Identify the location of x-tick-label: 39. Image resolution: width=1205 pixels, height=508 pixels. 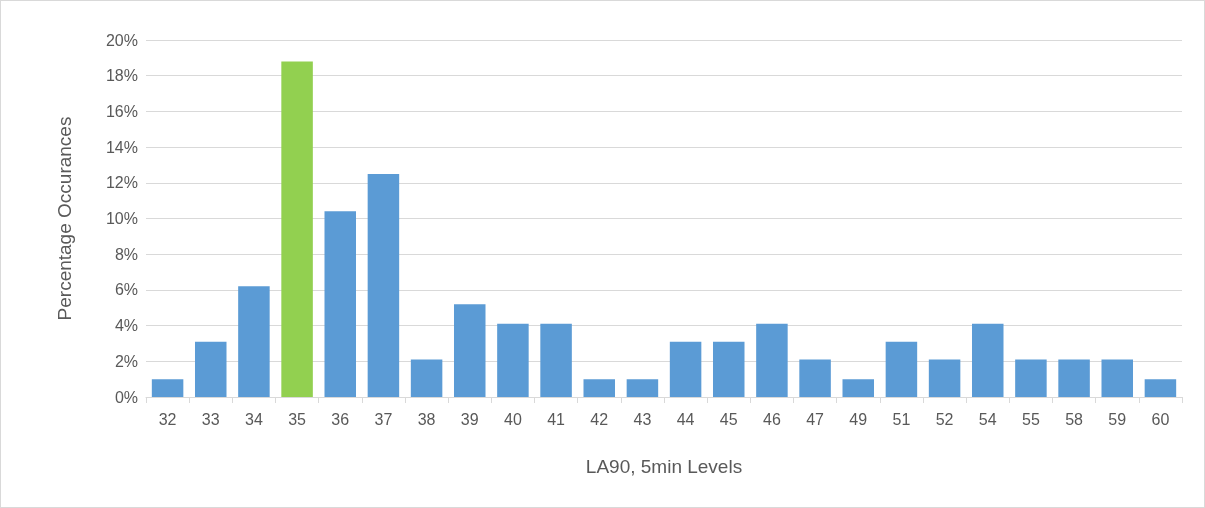
(469, 419).